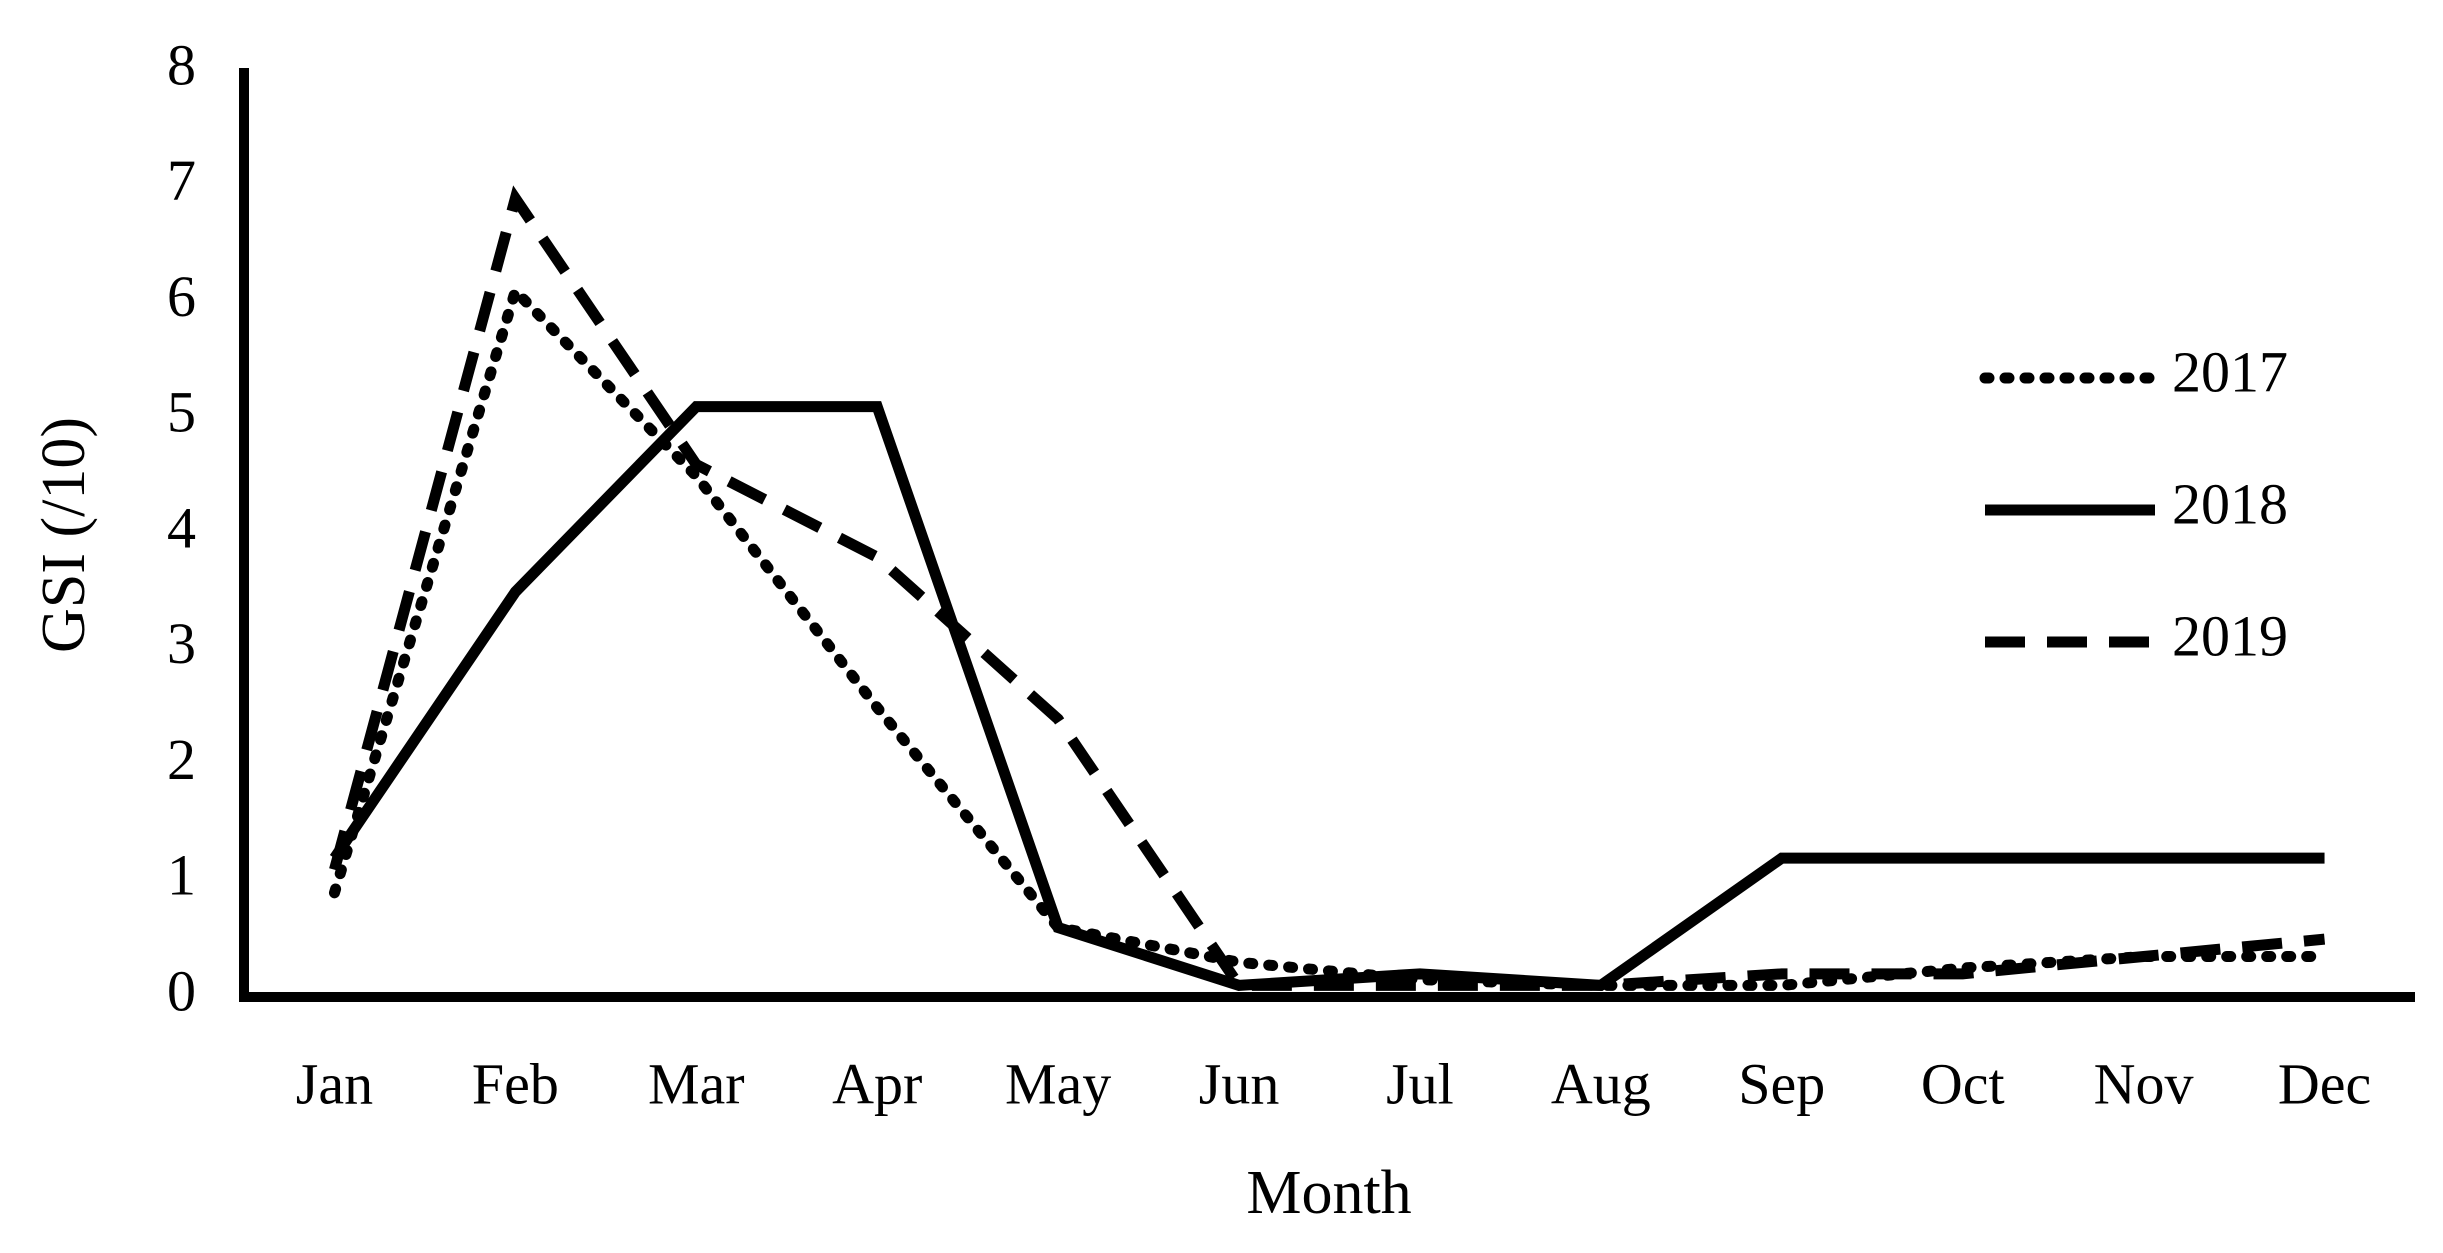  I want to click on y-tick-label: 8, so click(181, 64).